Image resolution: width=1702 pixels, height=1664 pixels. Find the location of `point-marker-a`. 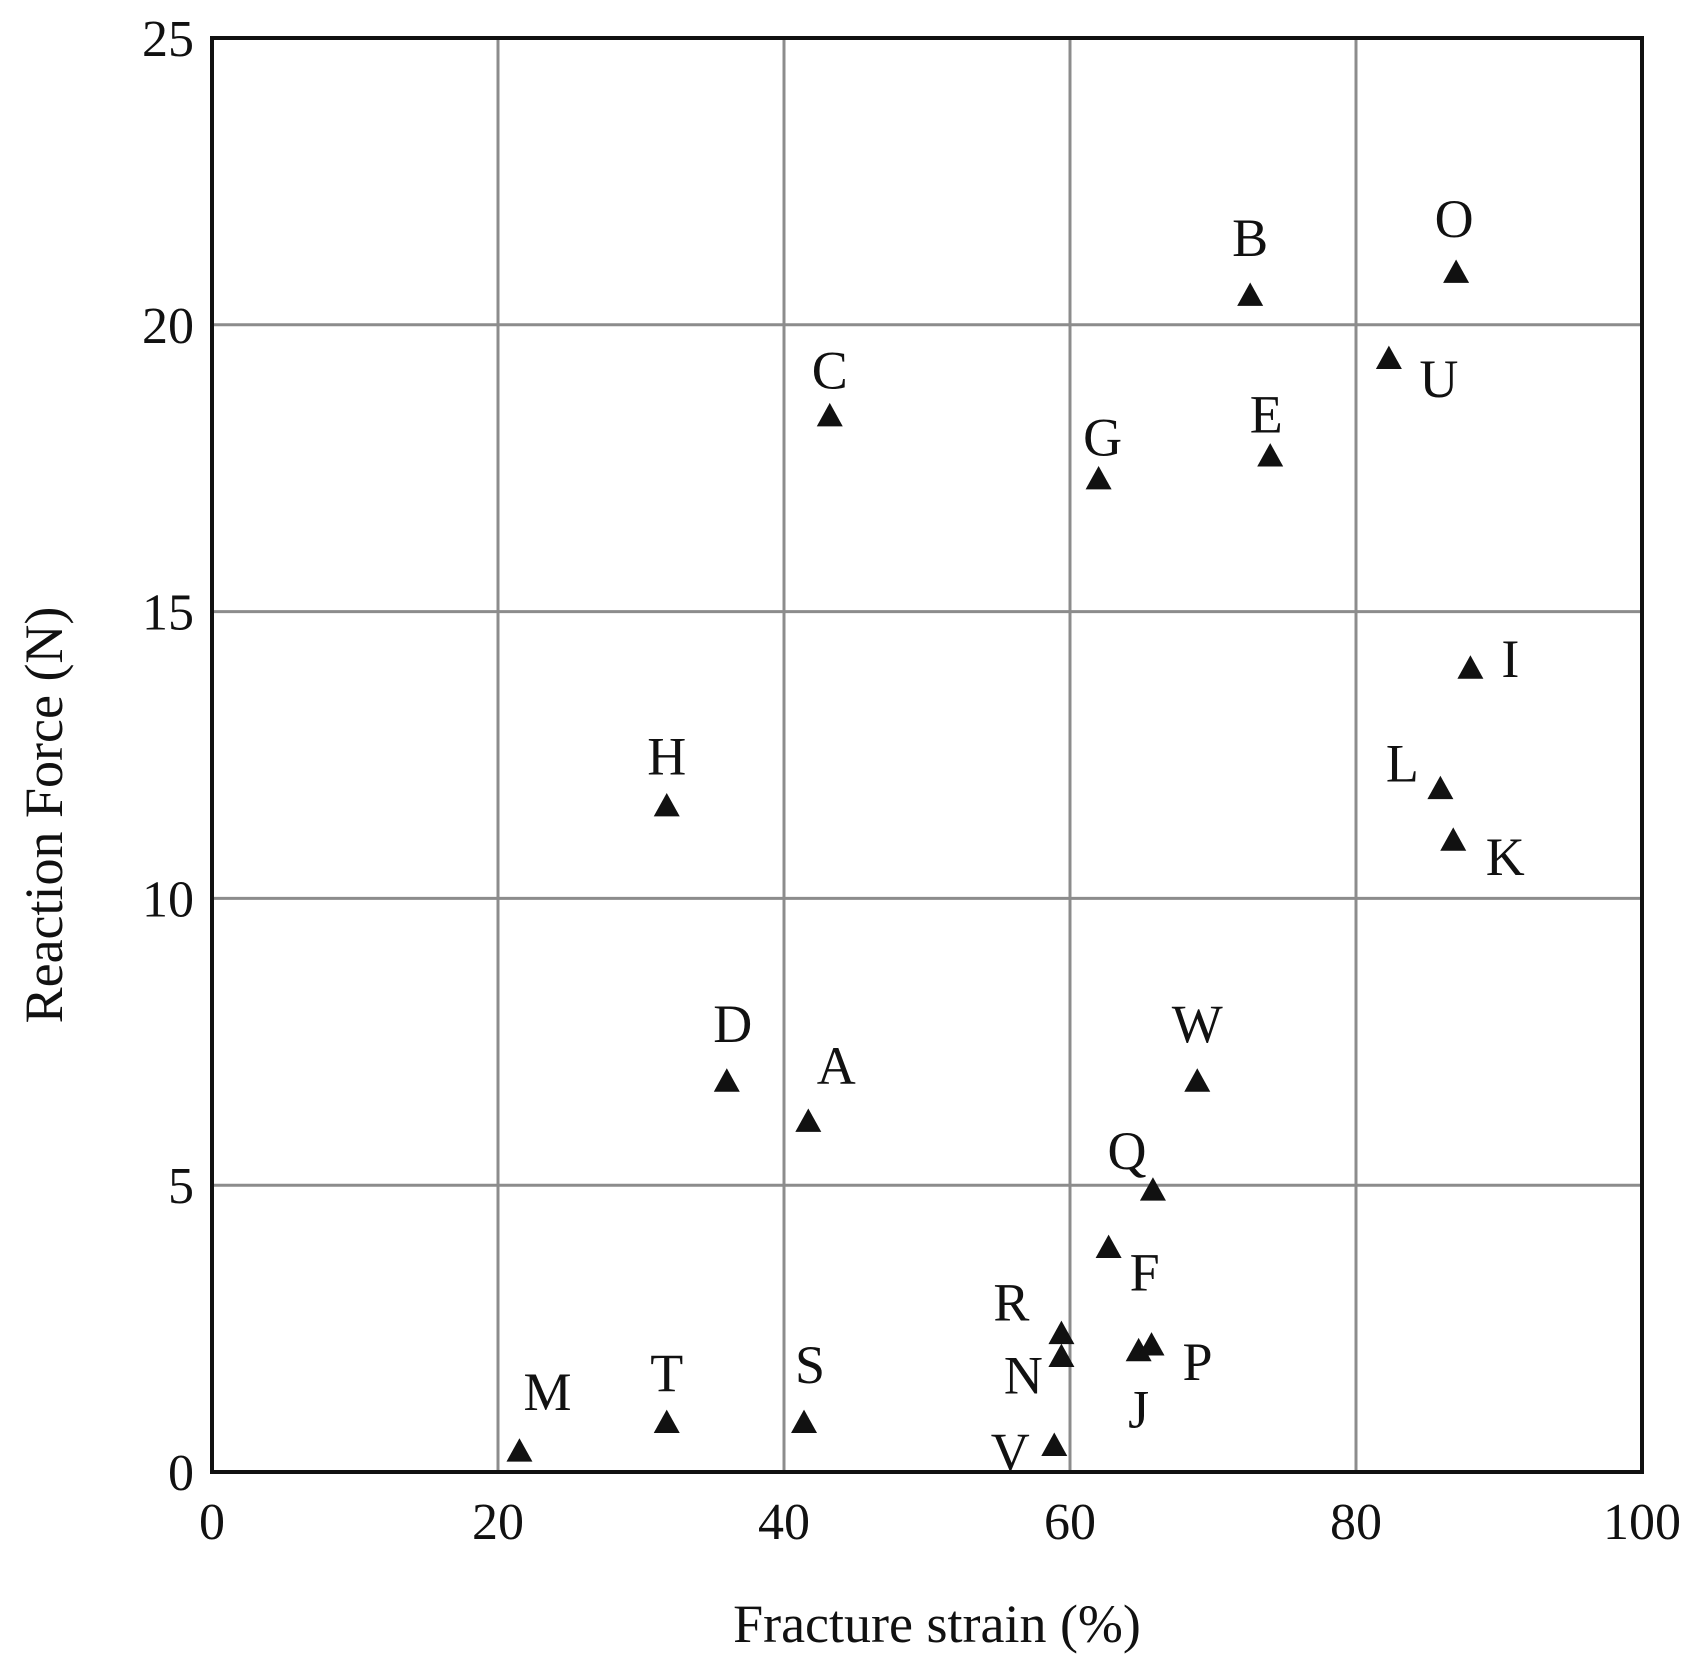

point-marker-a is located at coordinates (808, 1120).